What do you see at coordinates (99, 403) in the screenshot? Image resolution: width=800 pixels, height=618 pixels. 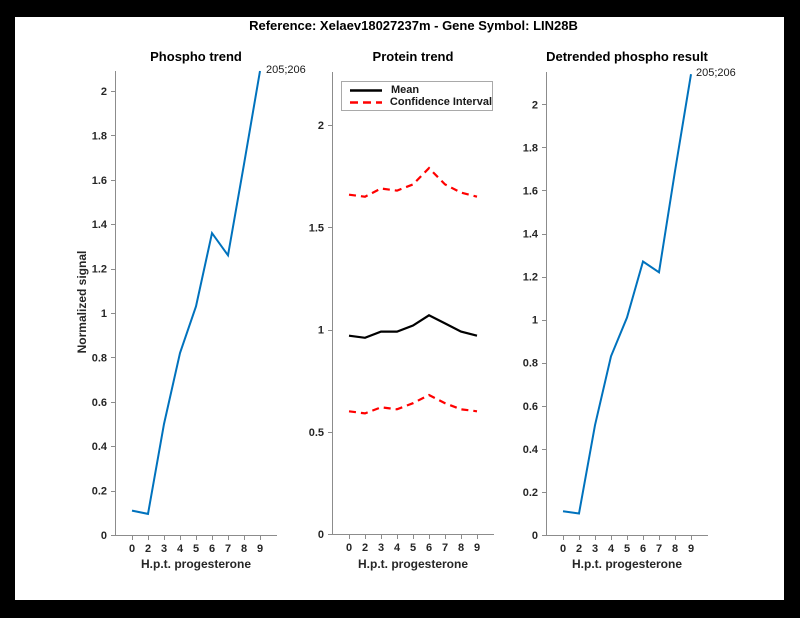 I see `subplot1-y-tick-label: 0.6` at bounding box center [99, 403].